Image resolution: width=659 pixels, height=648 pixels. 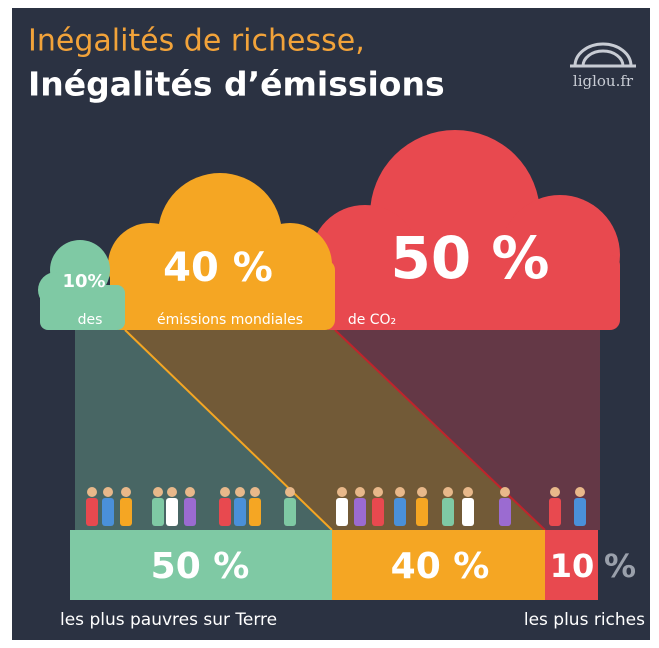 I want to click on title-line1: Inégalités de richesse,, so click(x=196, y=41).